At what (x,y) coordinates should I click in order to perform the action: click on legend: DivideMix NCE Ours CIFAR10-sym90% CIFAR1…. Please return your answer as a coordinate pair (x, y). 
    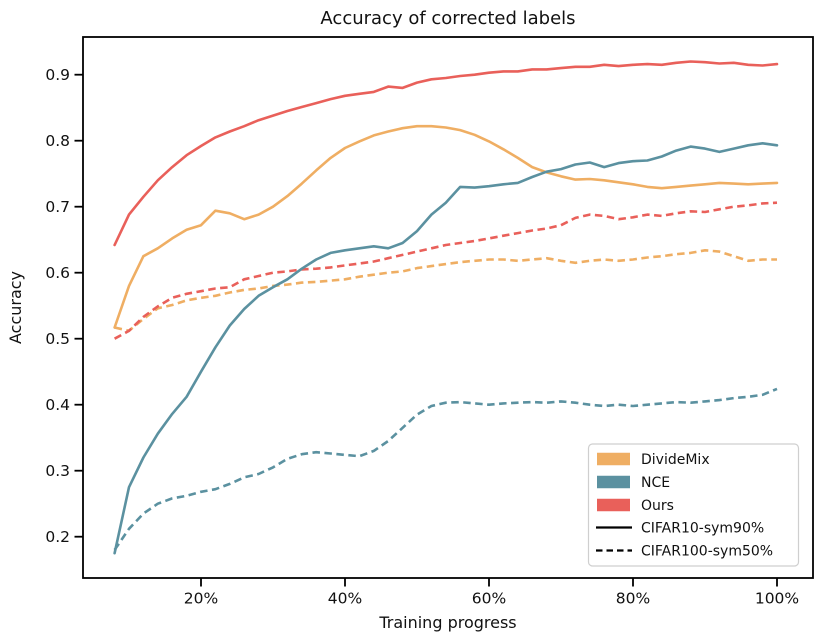
    Looking at the image, I should click on (693, 505).